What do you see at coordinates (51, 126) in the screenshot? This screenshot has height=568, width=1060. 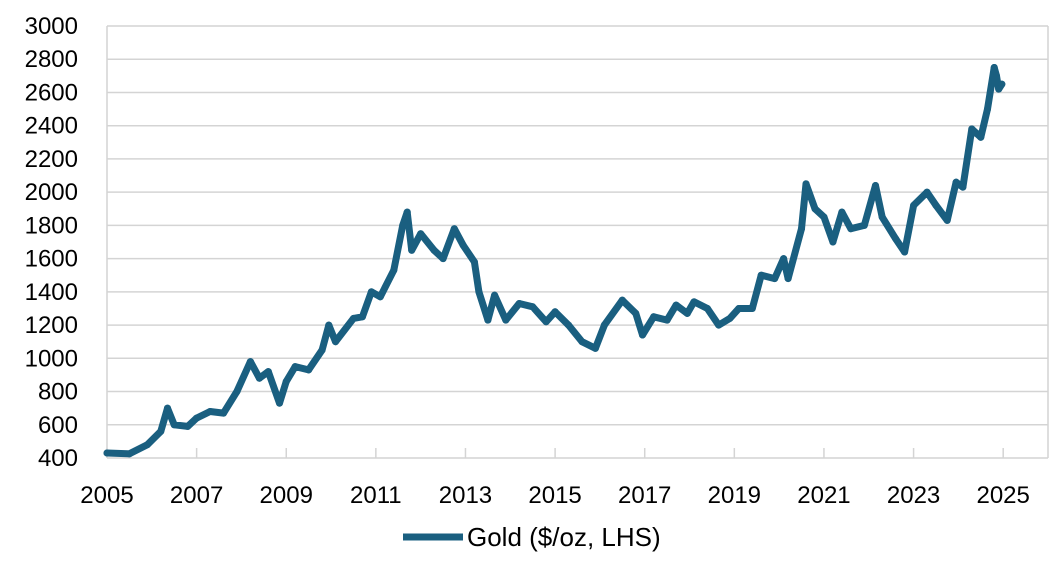 I see `y-tick-label: 2400` at bounding box center [51, 126].